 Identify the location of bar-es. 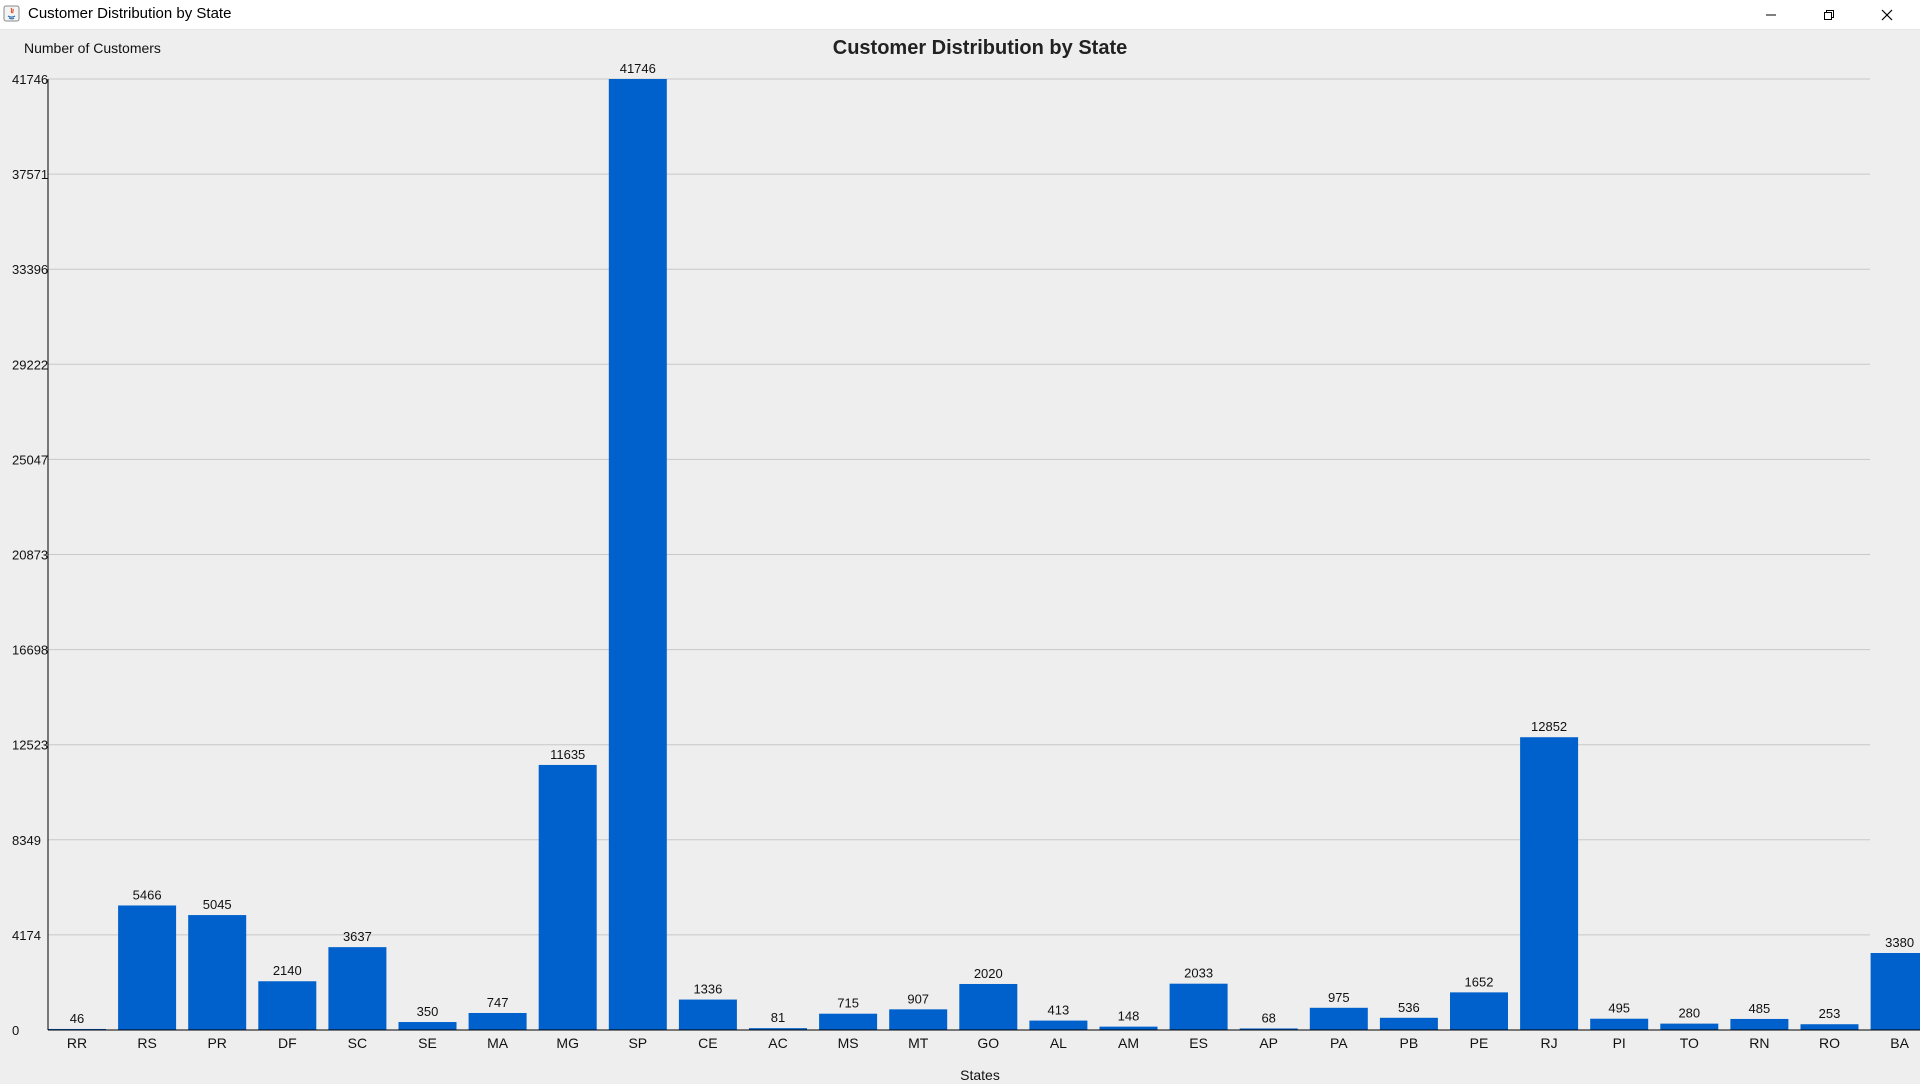
(1198, 1006).